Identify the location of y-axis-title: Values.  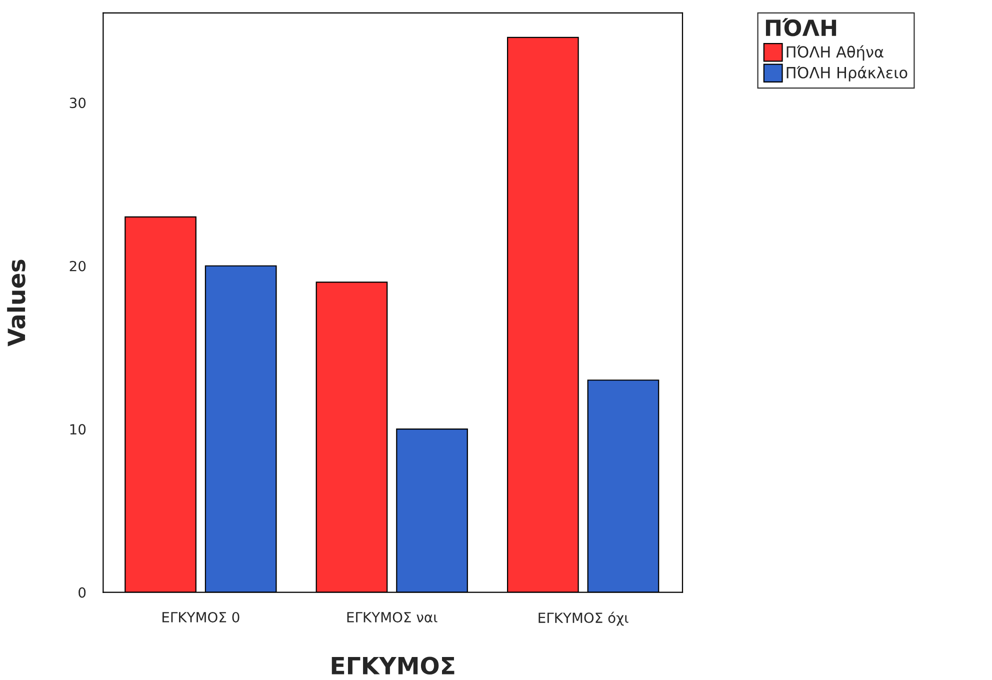
(16, 303).